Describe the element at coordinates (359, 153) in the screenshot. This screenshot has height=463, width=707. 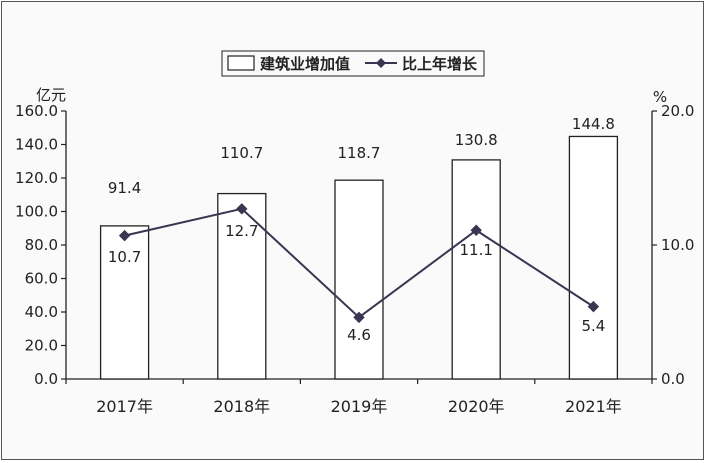
I see `bar-value-label: 118.7` at that location.